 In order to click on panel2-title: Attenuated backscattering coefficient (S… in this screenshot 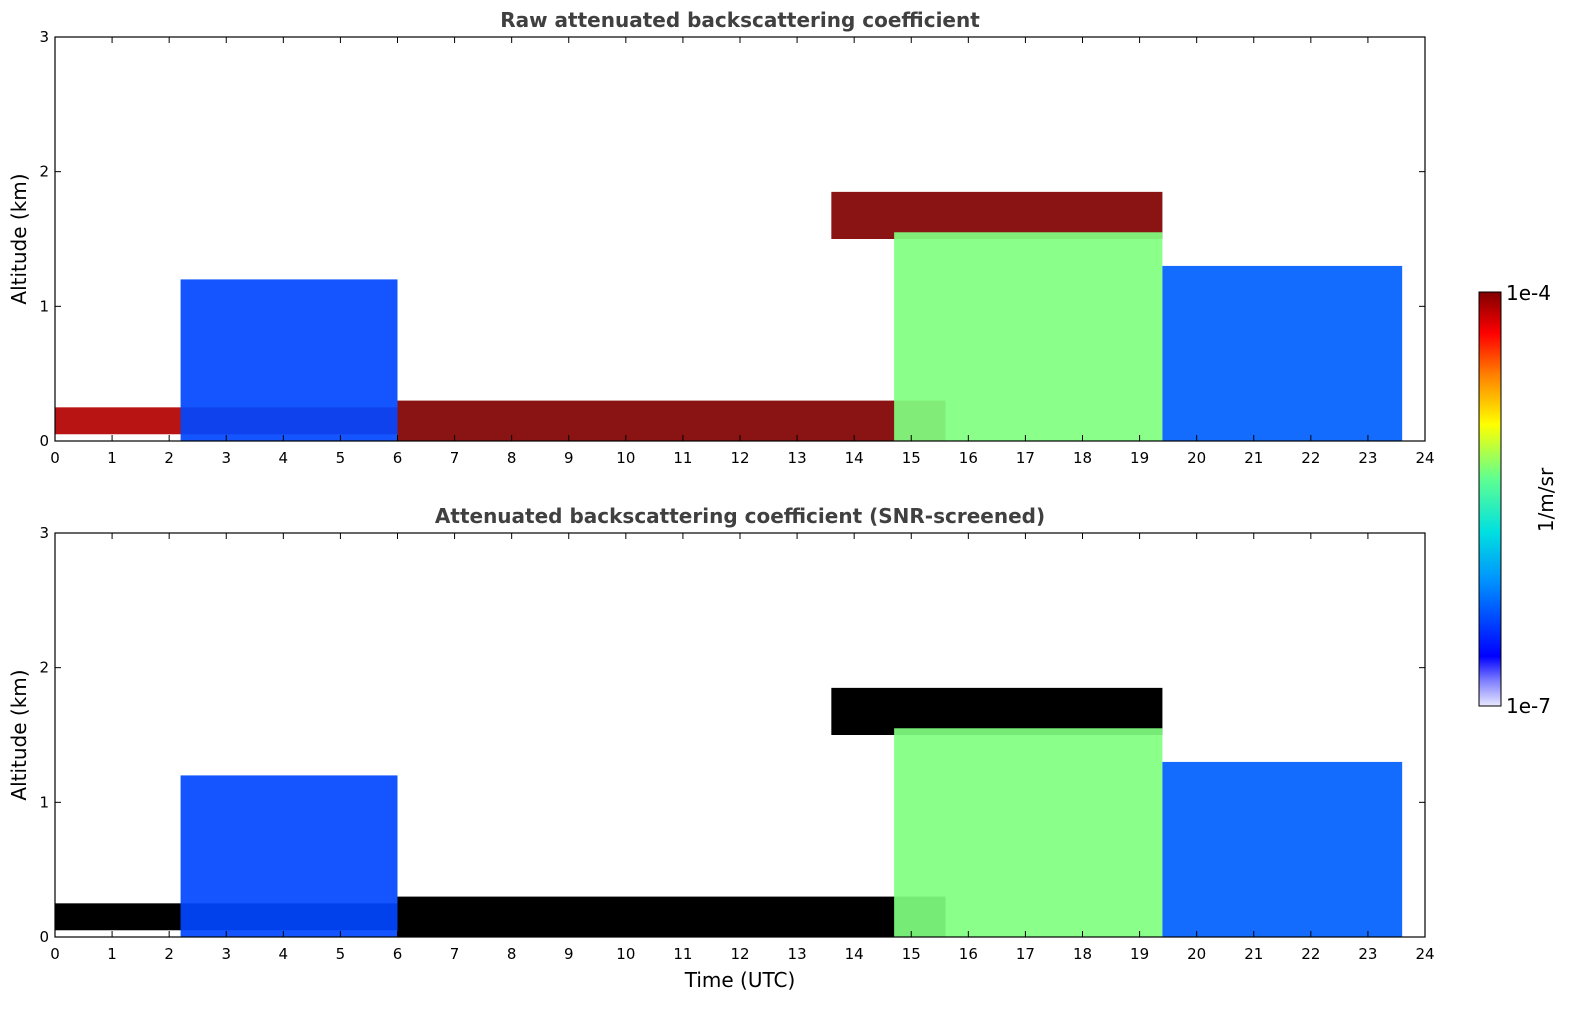, I will do `click(740, 516)`.